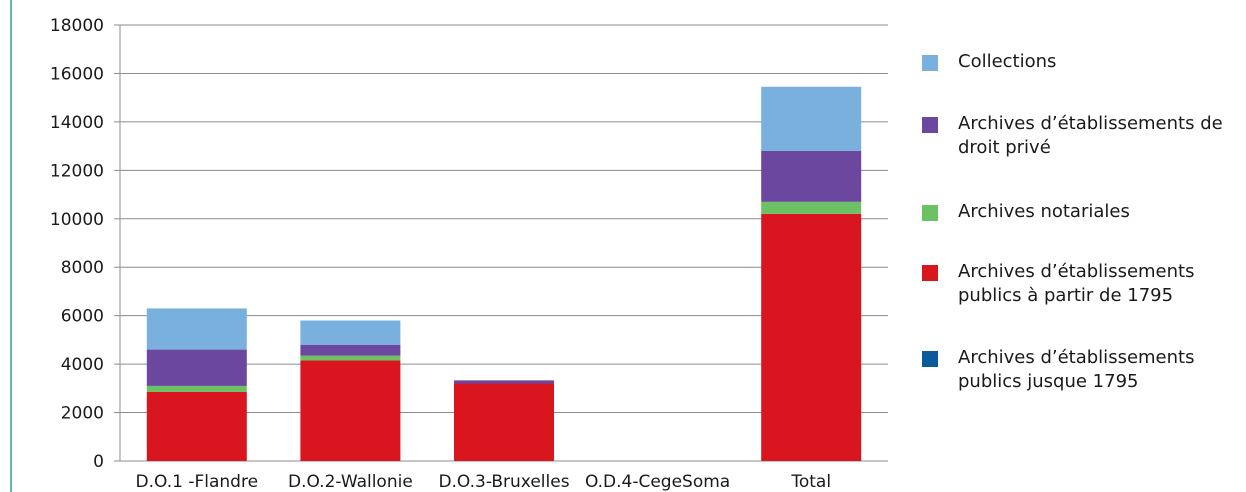  Describe the element at coordinates (82, 414) in the screenshot. I see `y-tick-label: 2000` at that location.